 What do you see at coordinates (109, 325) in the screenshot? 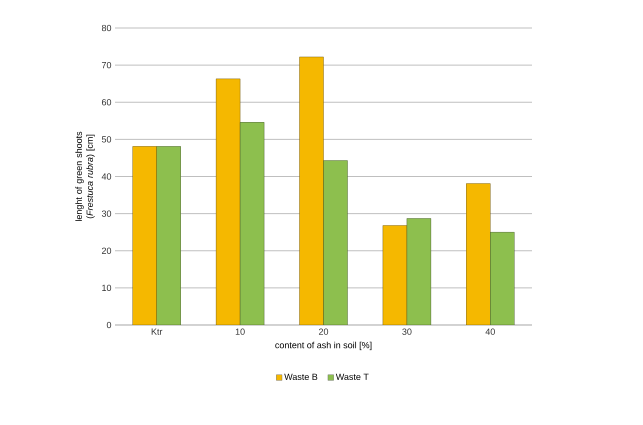
I see `y-tick-label: 0` at bounding box center [109, 325].